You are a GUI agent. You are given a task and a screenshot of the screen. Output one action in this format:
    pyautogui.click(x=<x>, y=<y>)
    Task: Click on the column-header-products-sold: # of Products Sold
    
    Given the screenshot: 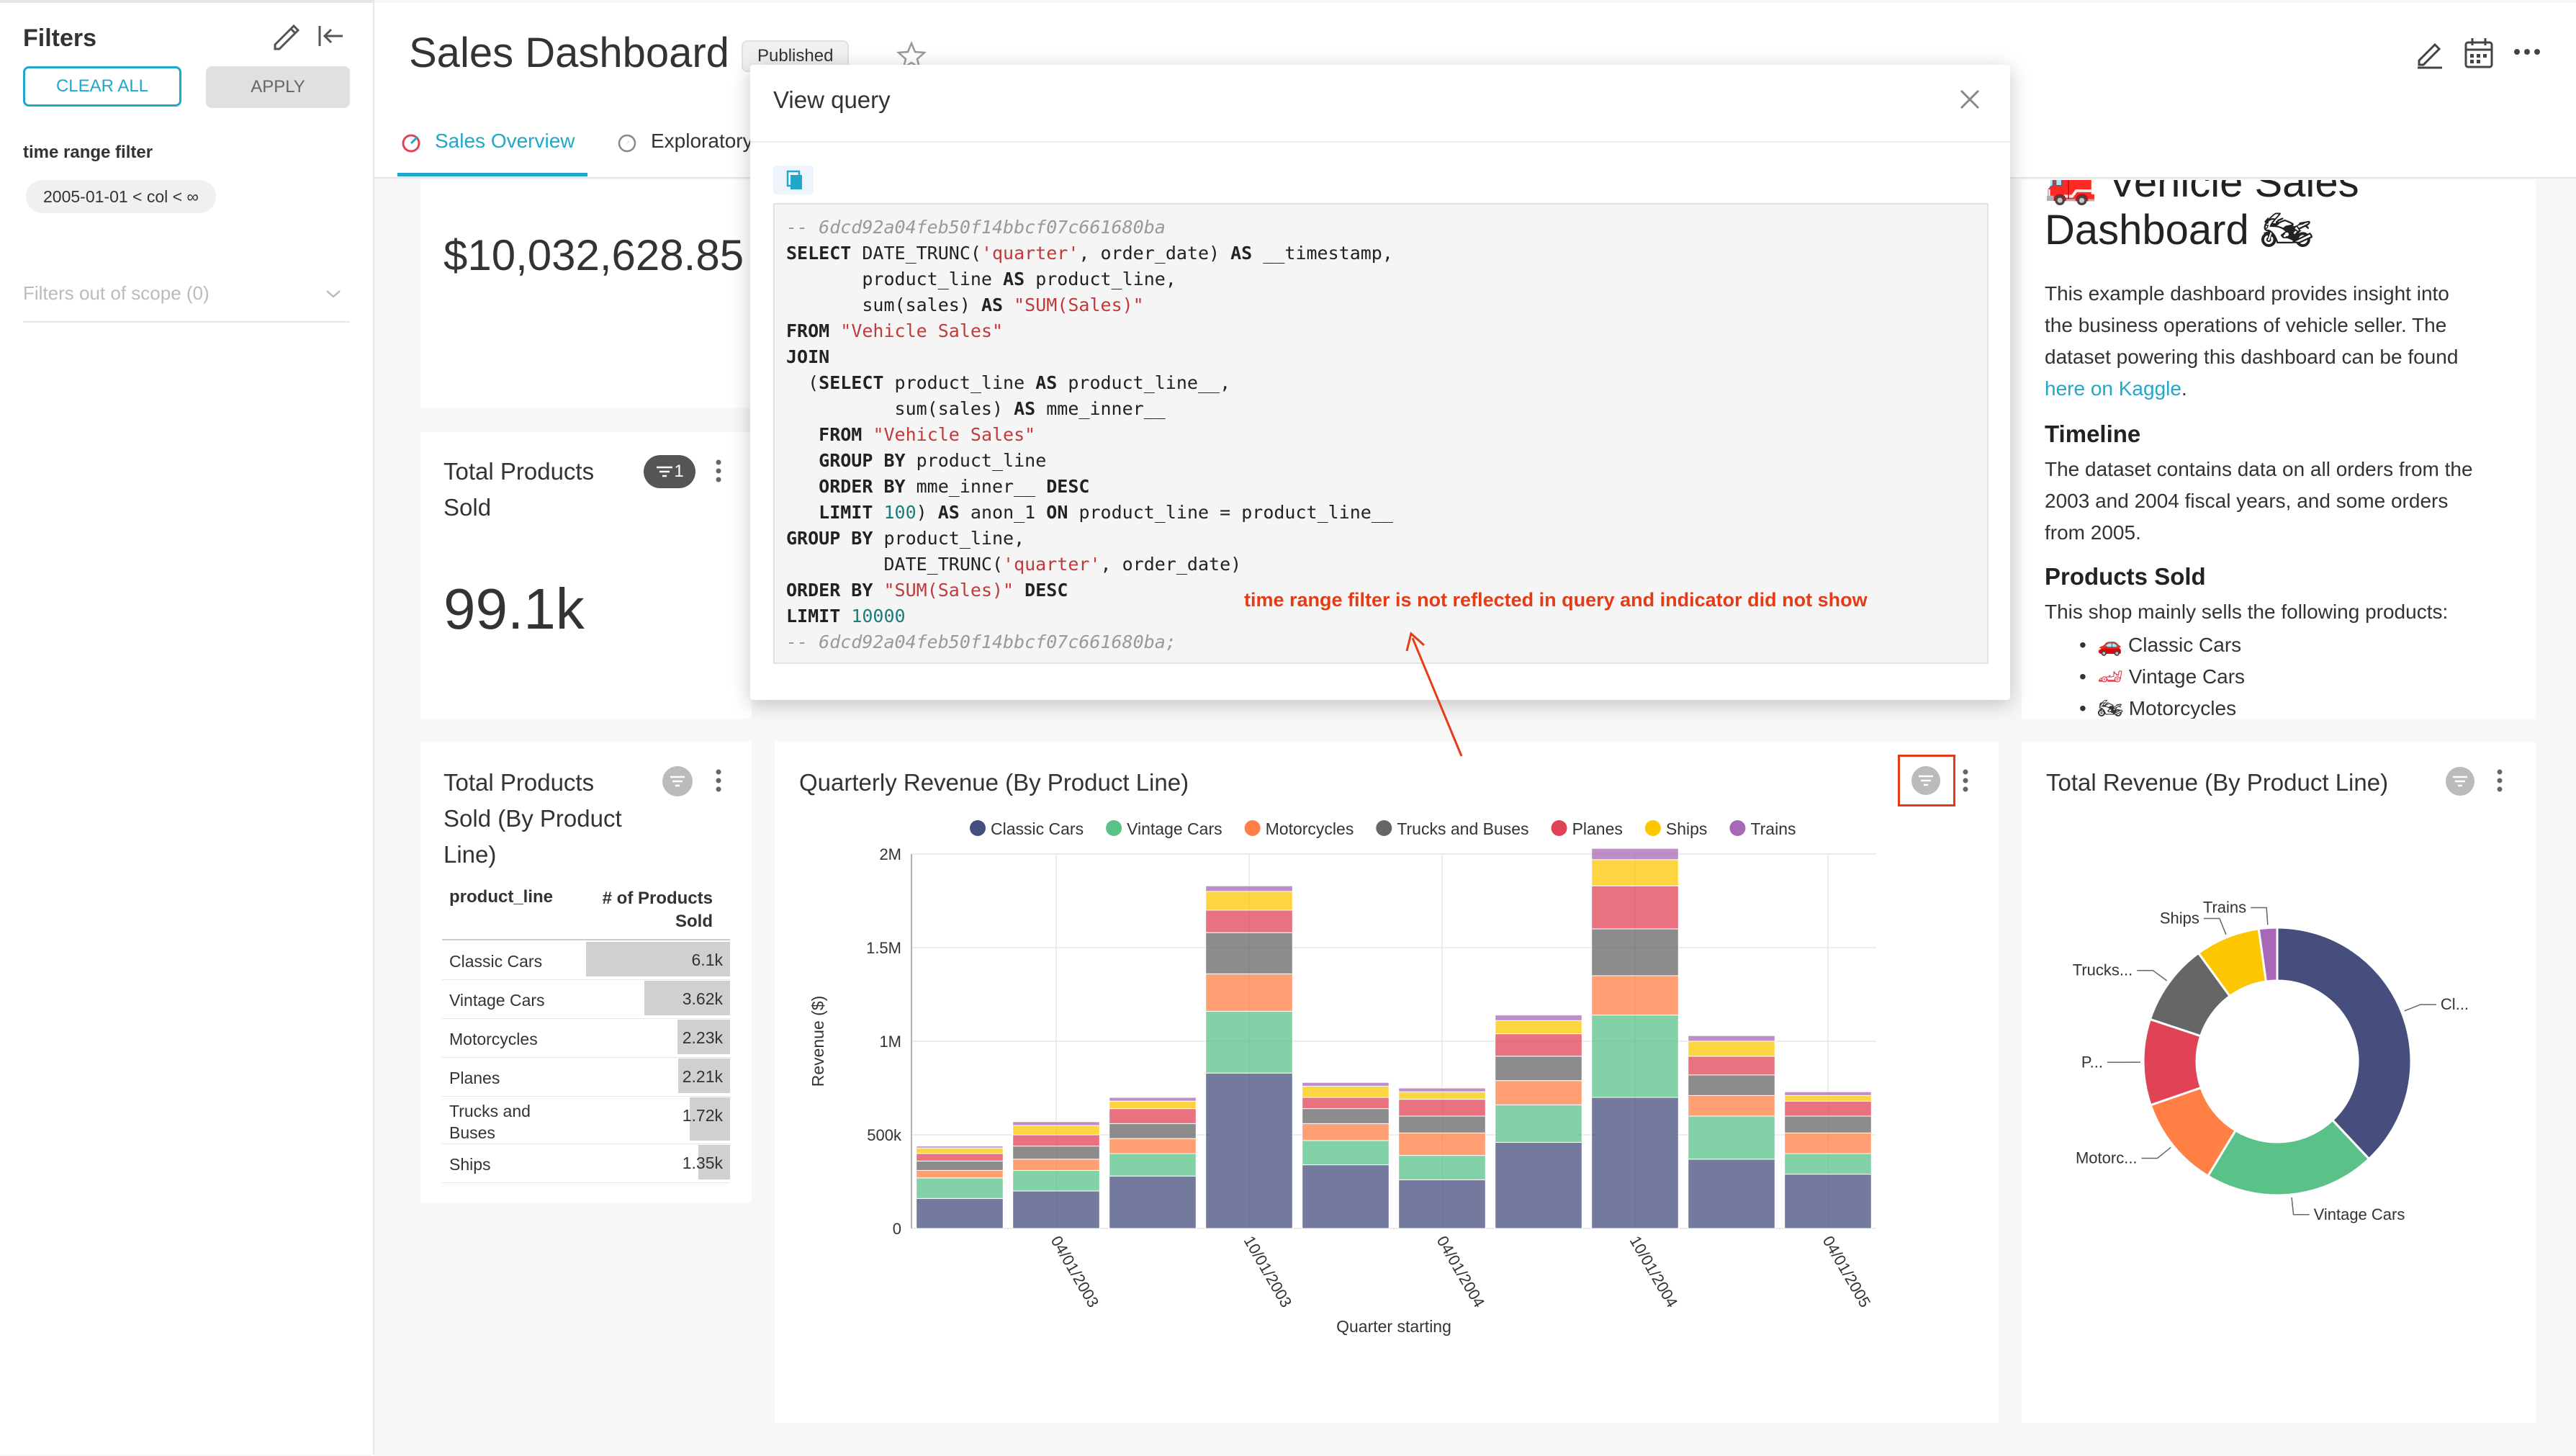 What is the action you would take?
    pyautogui.click(x=657, y=910)
    